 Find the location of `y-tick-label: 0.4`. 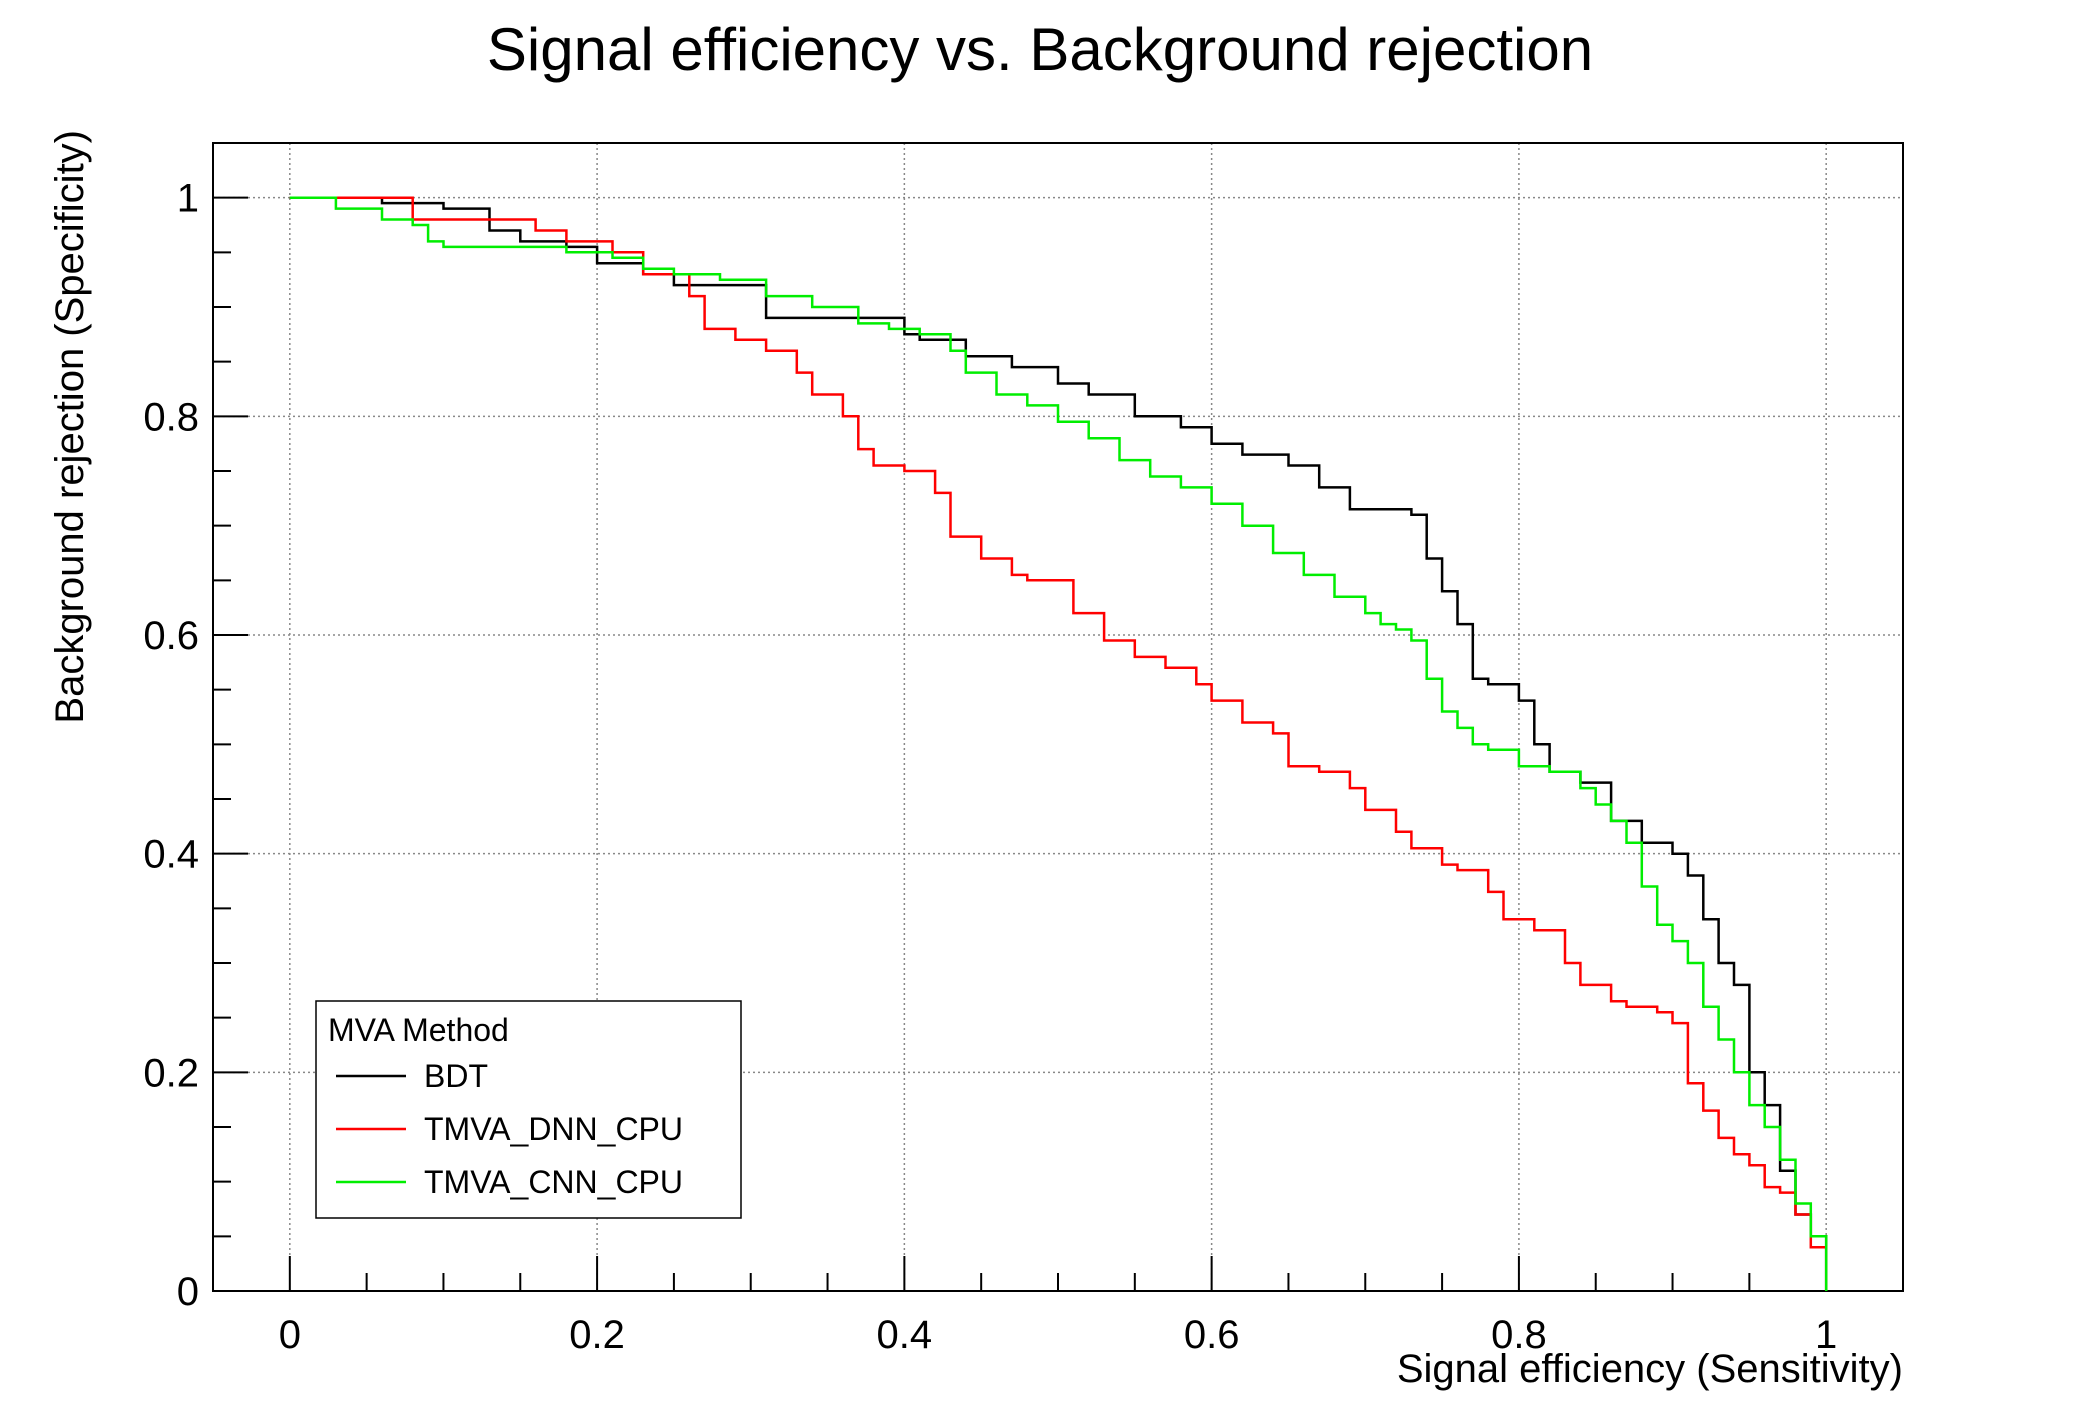

y-tick-label: 0.4 is located at coordinates (171, 855).